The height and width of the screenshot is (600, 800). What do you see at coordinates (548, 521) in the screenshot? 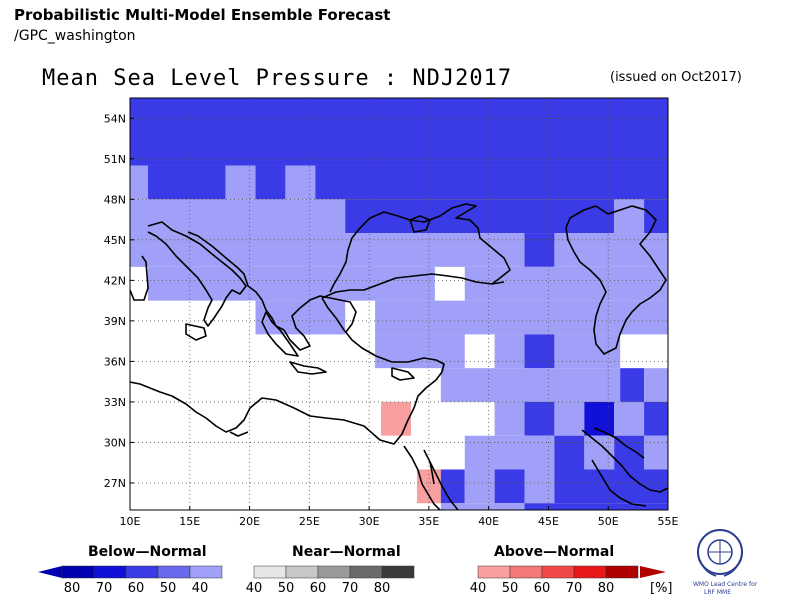
I see `lon-tick-label: 45E` at bounding box center [548, 521].